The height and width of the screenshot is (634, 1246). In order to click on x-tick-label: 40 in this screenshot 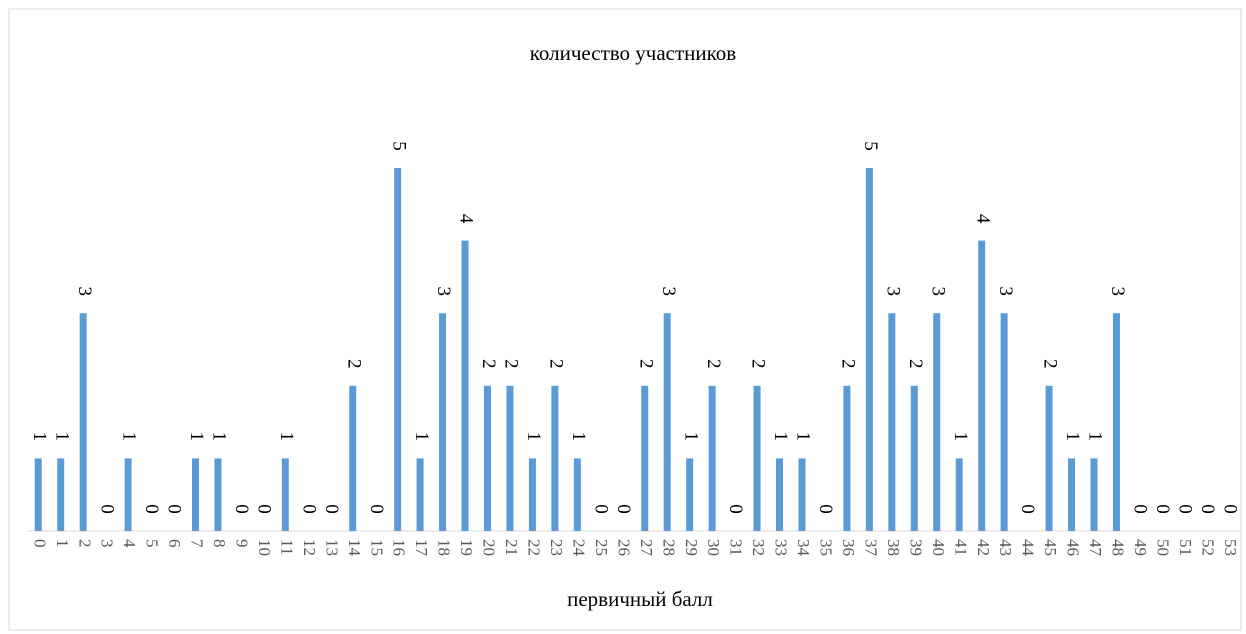, I will do `click(938, 547)`.